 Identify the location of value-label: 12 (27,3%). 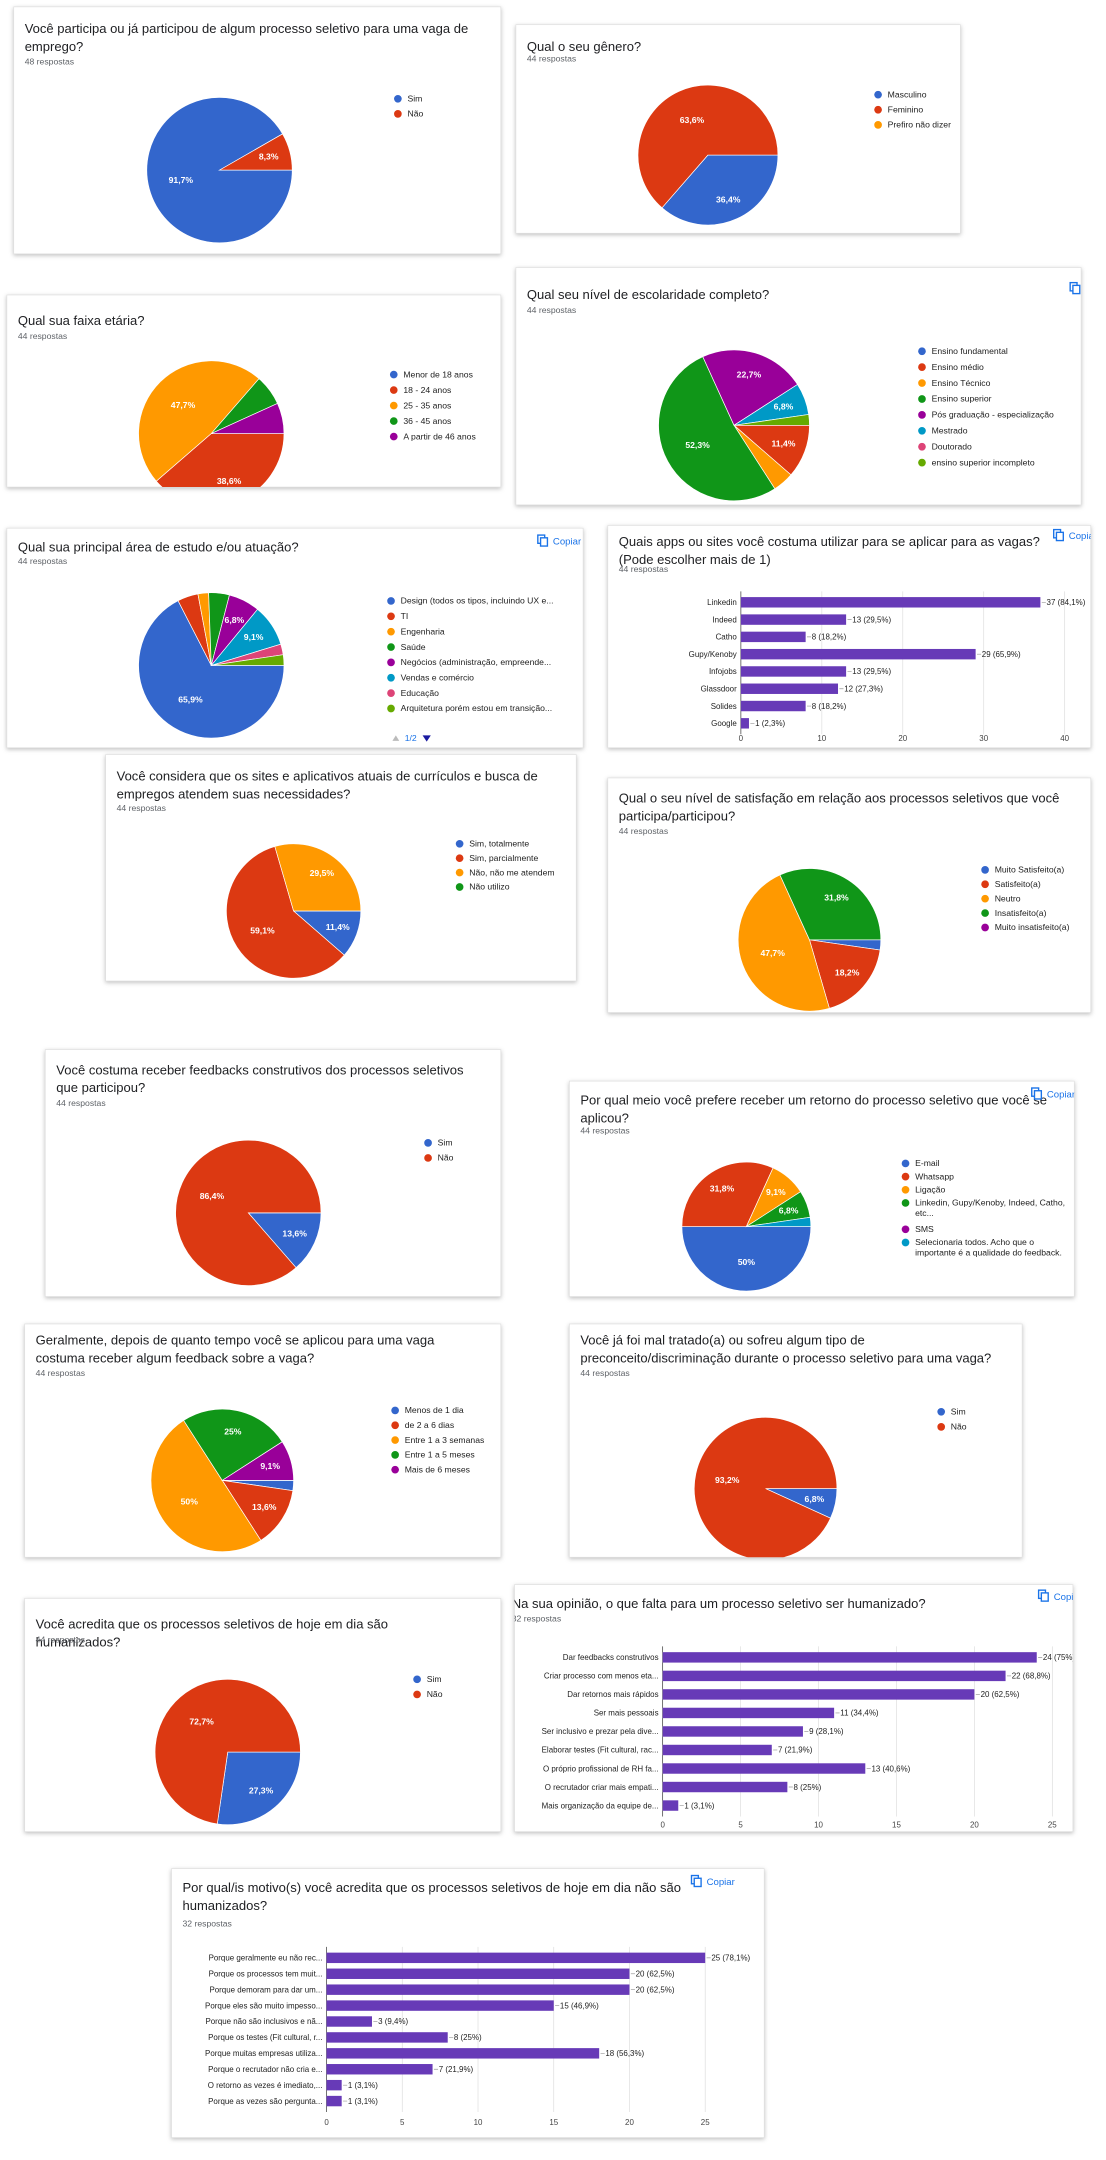
(863, 688).